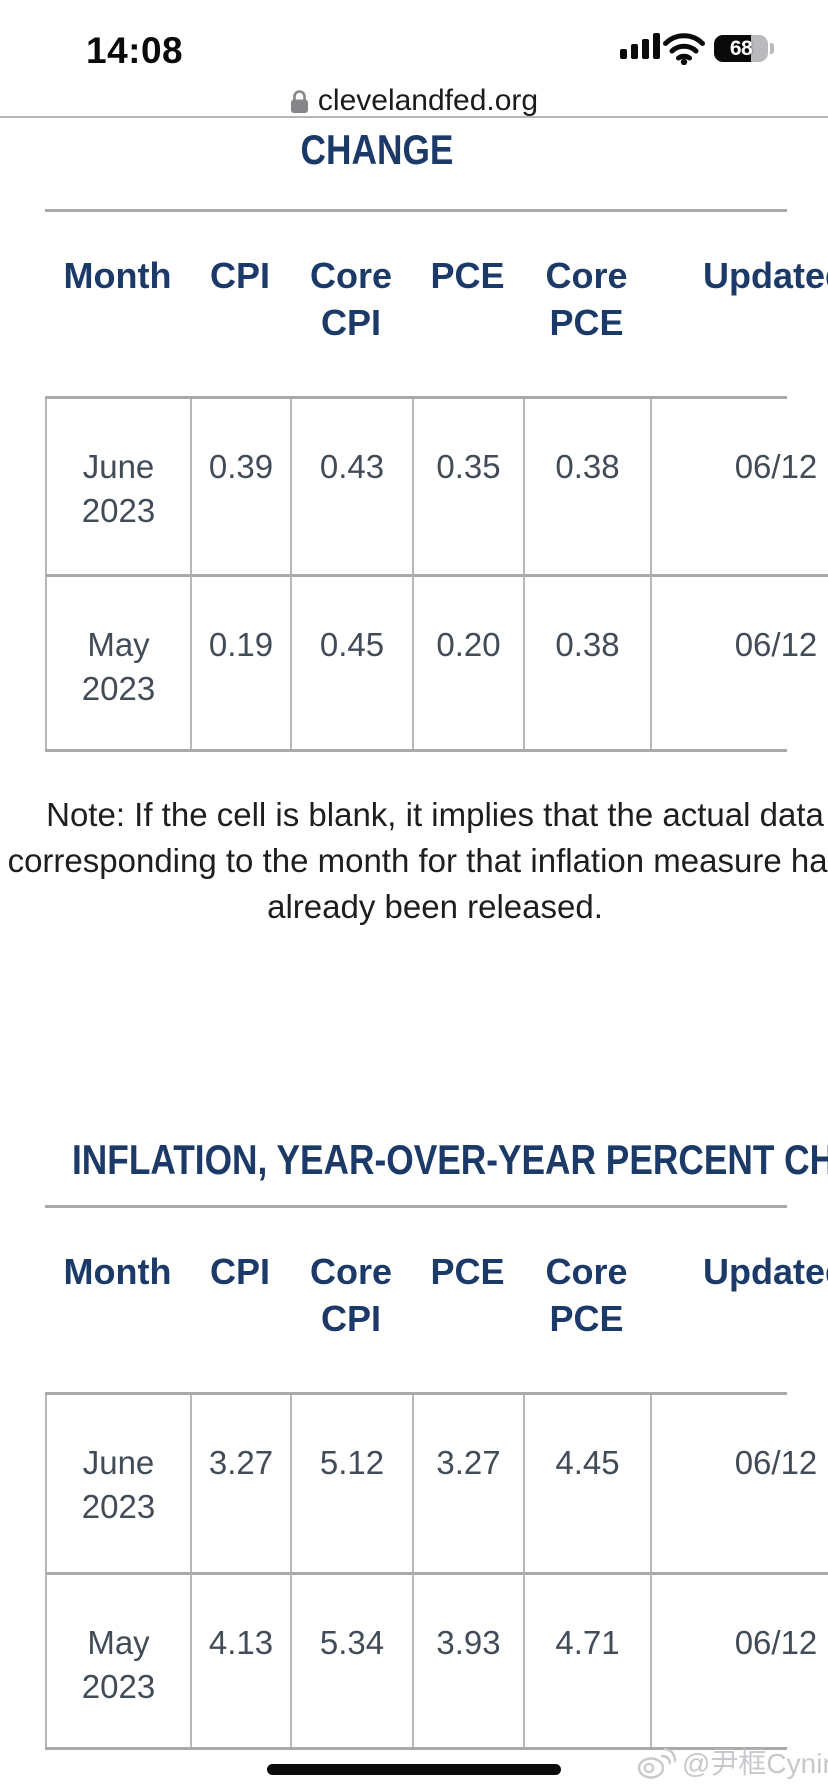 The height and width of the screenshot is (1792, 828). What do you see at coordinates (416, 397) in the screenshot?
I see `table1-top-rule` at bounding box center [416, 397].